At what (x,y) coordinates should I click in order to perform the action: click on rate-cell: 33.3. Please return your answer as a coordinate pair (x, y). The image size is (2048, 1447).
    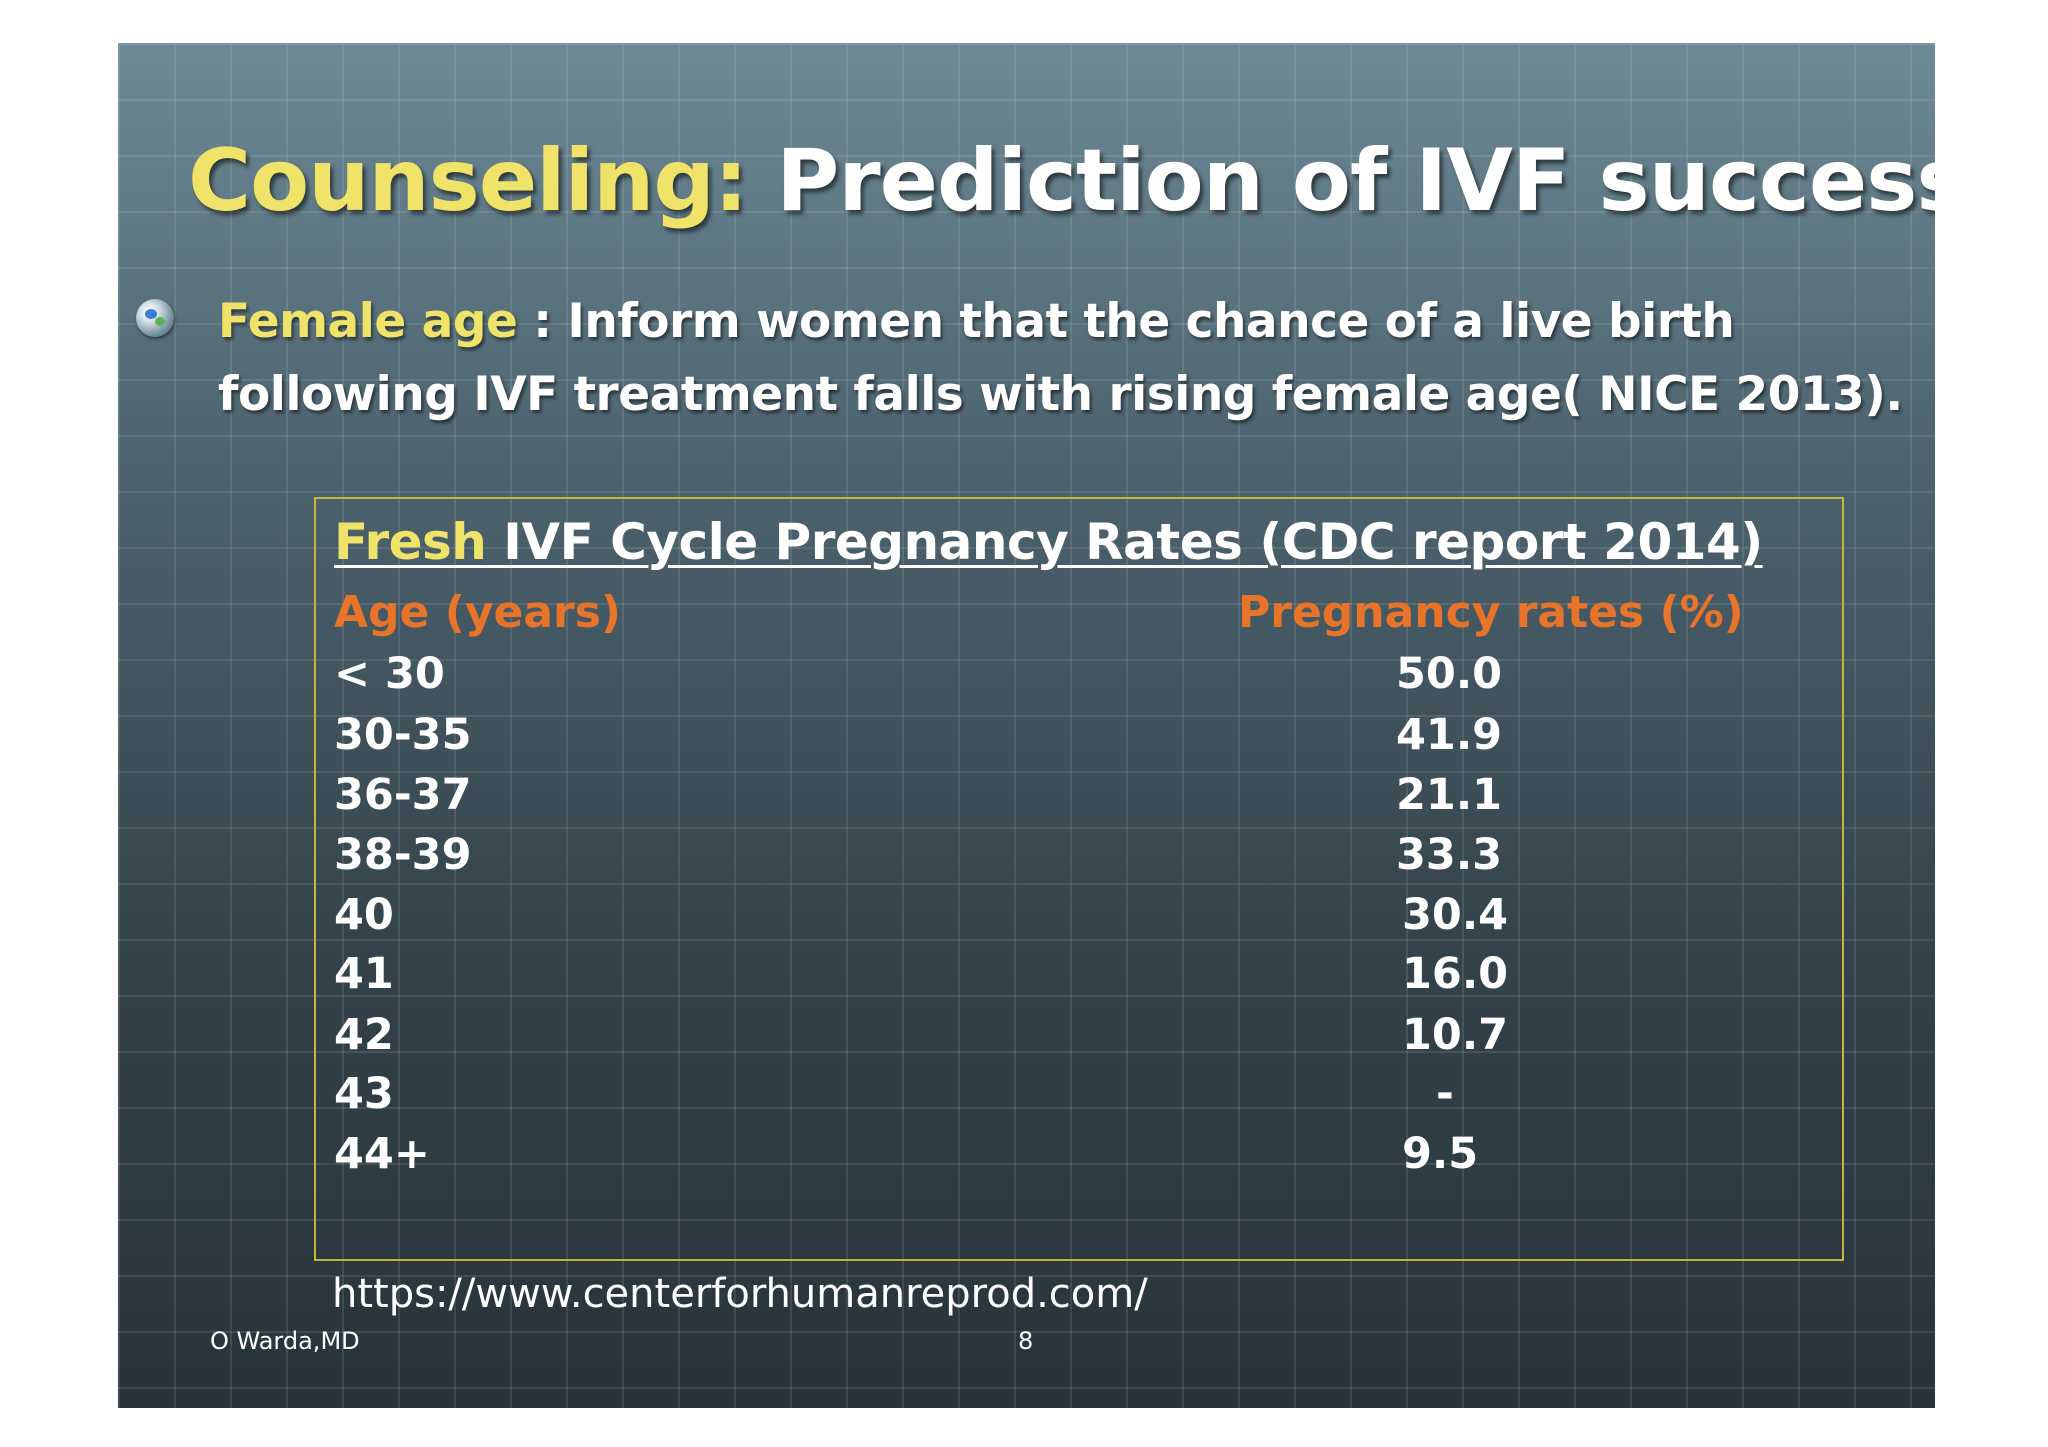
    Looking at the image, I should click on (1449, 855).